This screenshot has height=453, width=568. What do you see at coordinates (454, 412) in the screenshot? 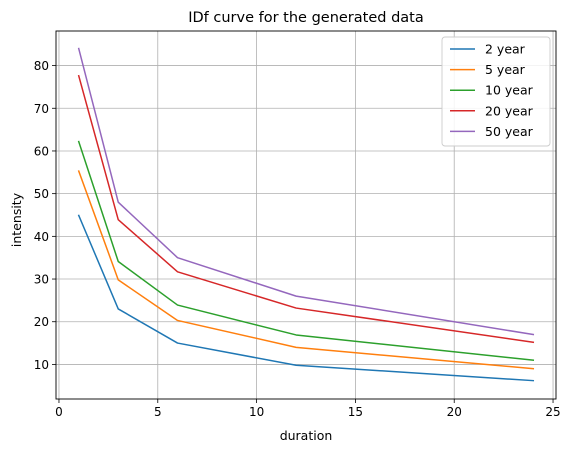
I see `x-tick-label: 20` at bounding box center [454, 412].